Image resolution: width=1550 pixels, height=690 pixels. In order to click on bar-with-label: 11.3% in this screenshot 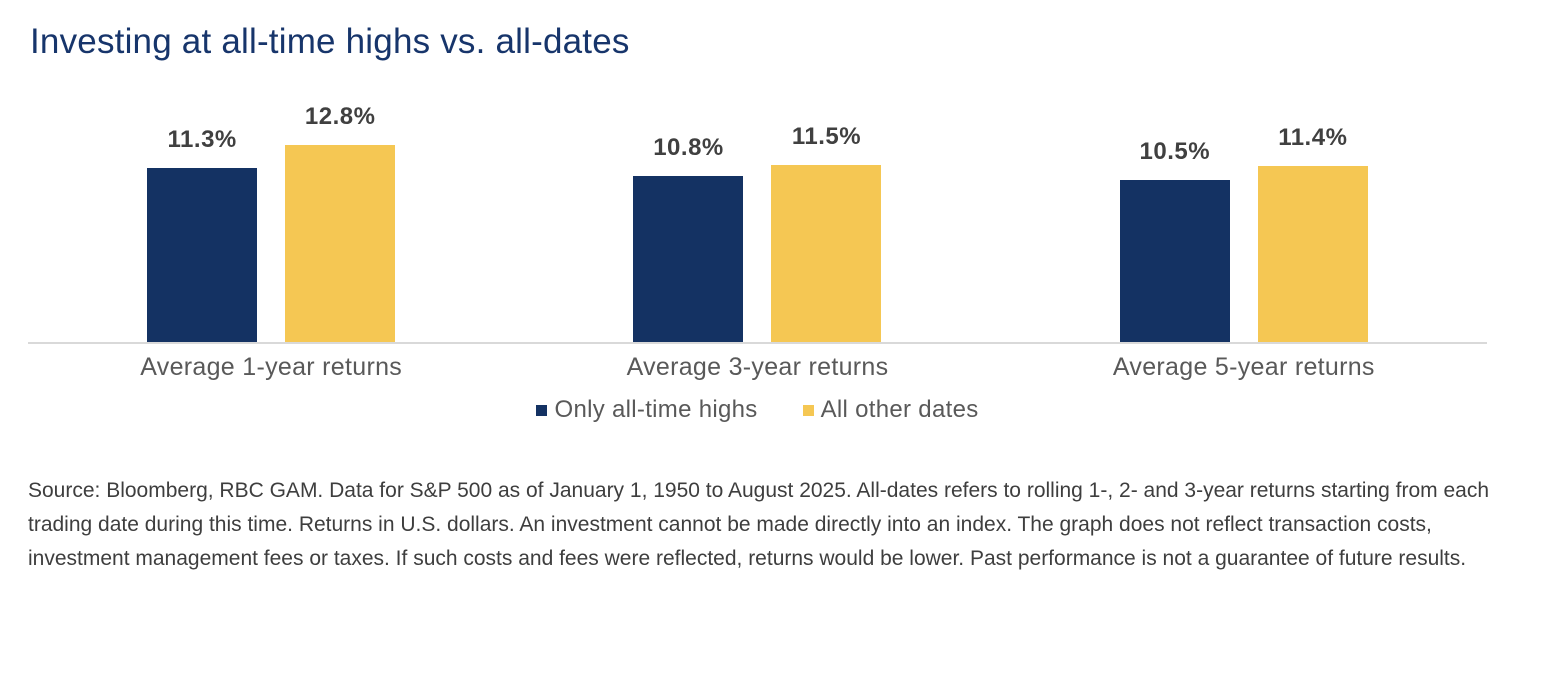, I will do `click(202, 234)`.